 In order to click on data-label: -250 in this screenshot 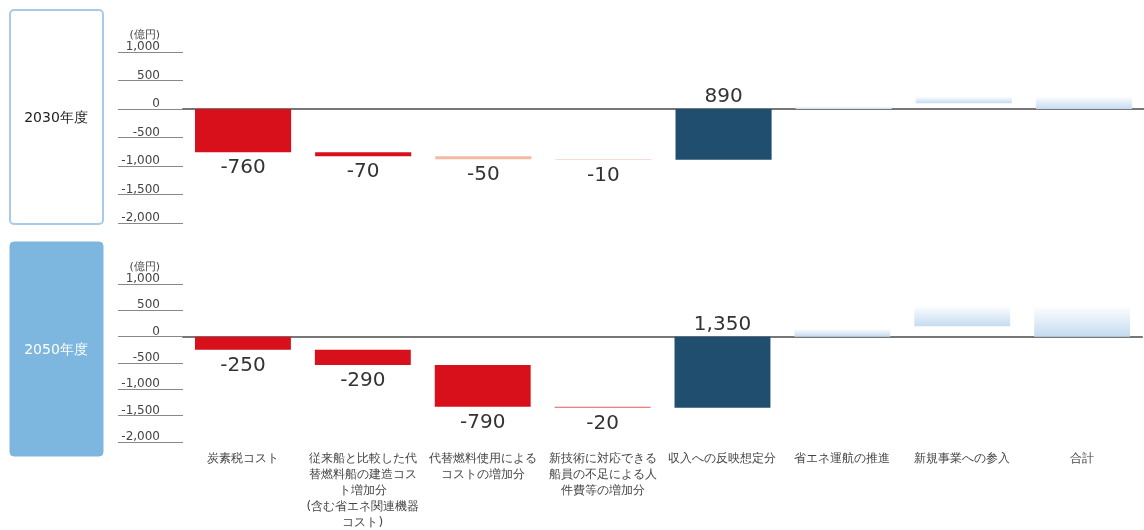, I will do `click(243, 363)`.